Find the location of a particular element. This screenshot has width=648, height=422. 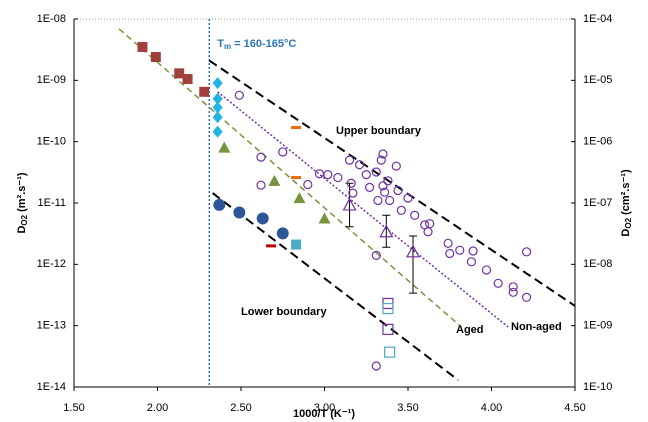

x-tick-label: 3.00 is located at coordinates (324, 408).